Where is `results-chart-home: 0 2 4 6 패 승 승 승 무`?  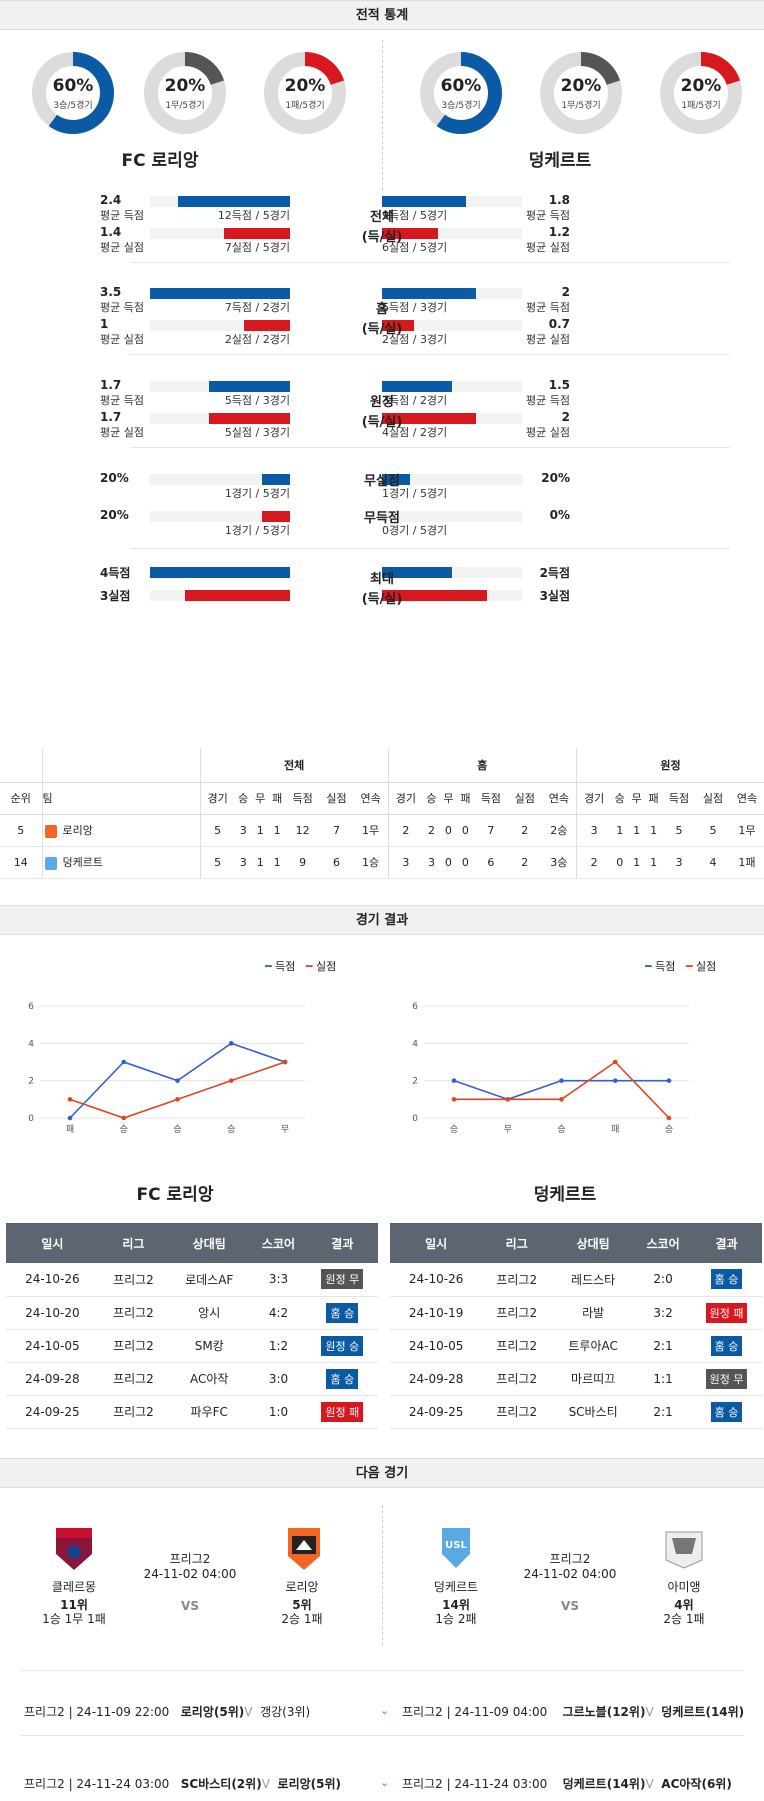
results-chart-home: 0 2 4 6 패 승 승 승 무 is located at coordinates (166, 1068).